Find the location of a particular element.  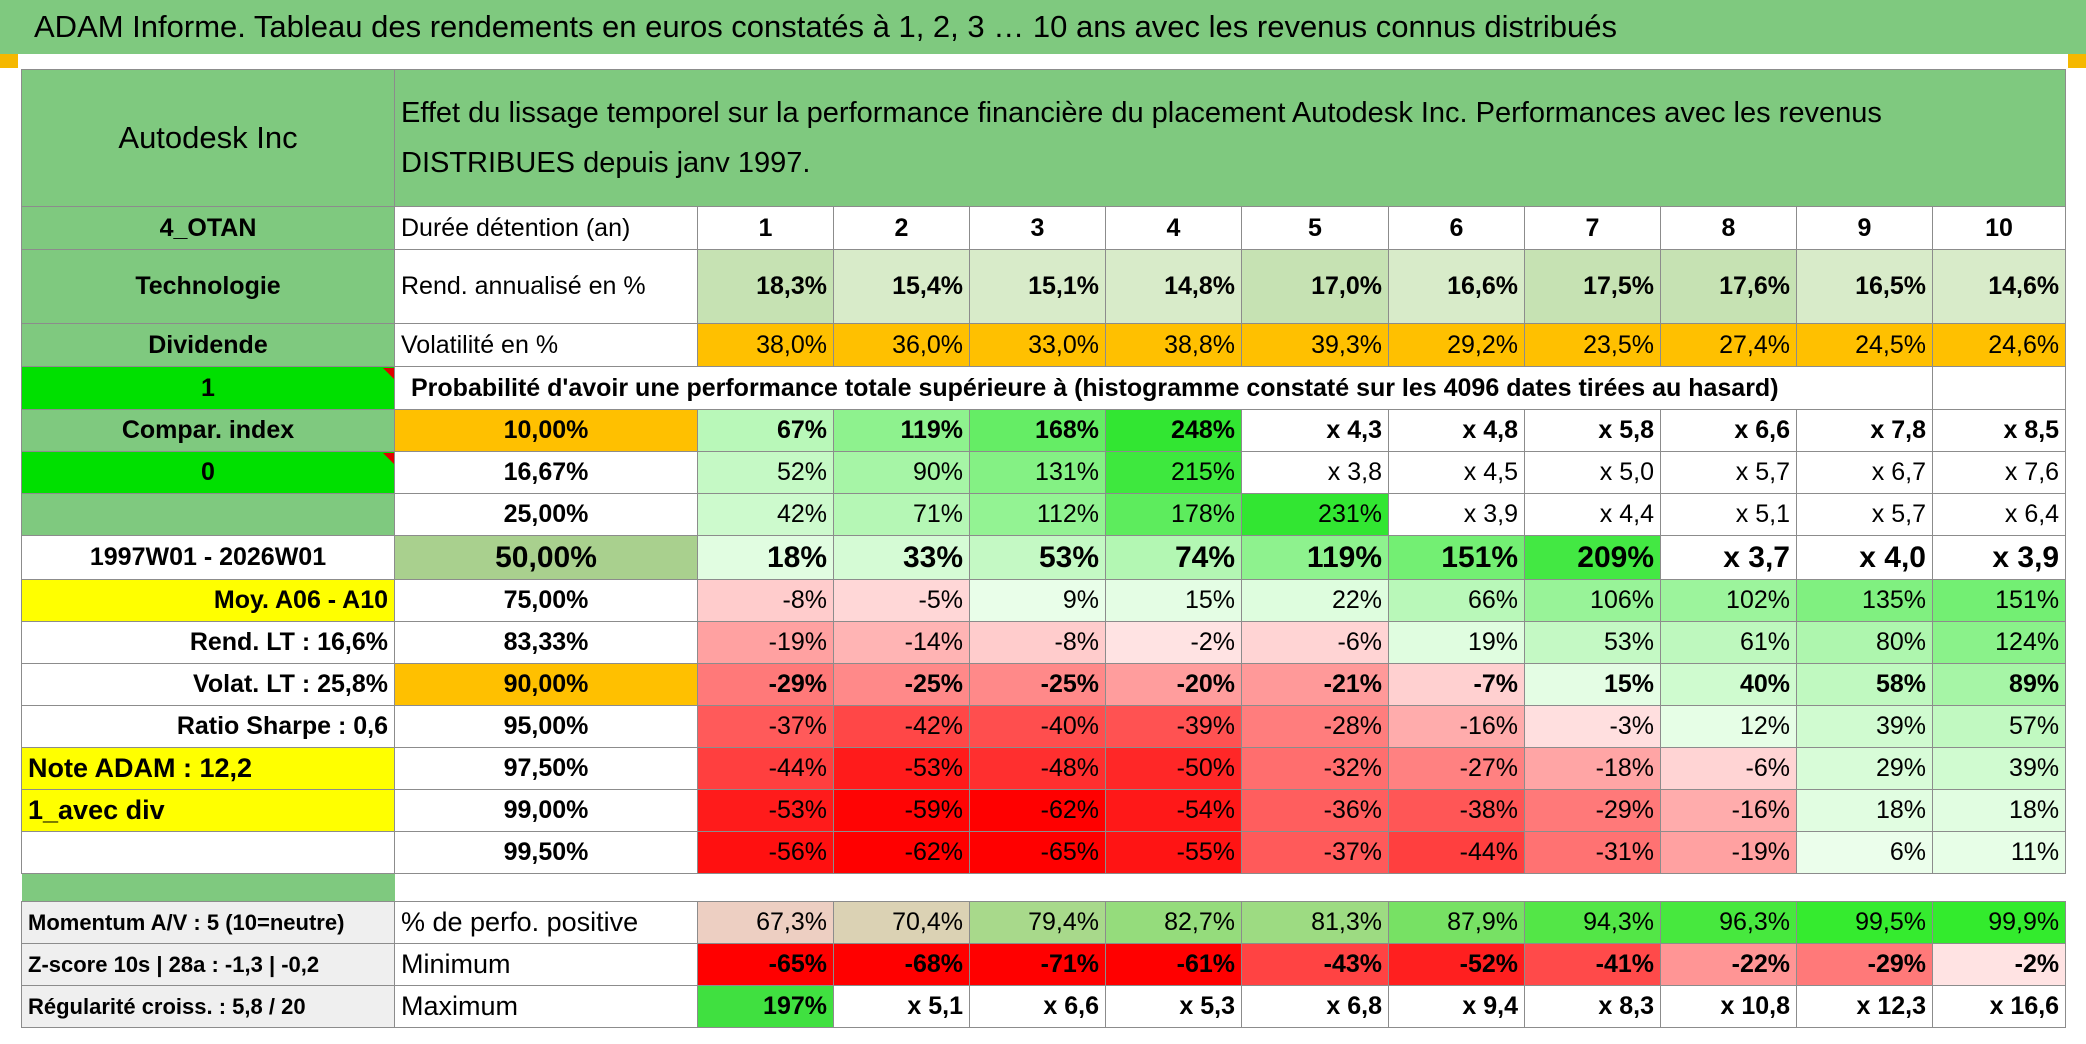

quantile-cell: 15% is located at coordinates (1592, 684).